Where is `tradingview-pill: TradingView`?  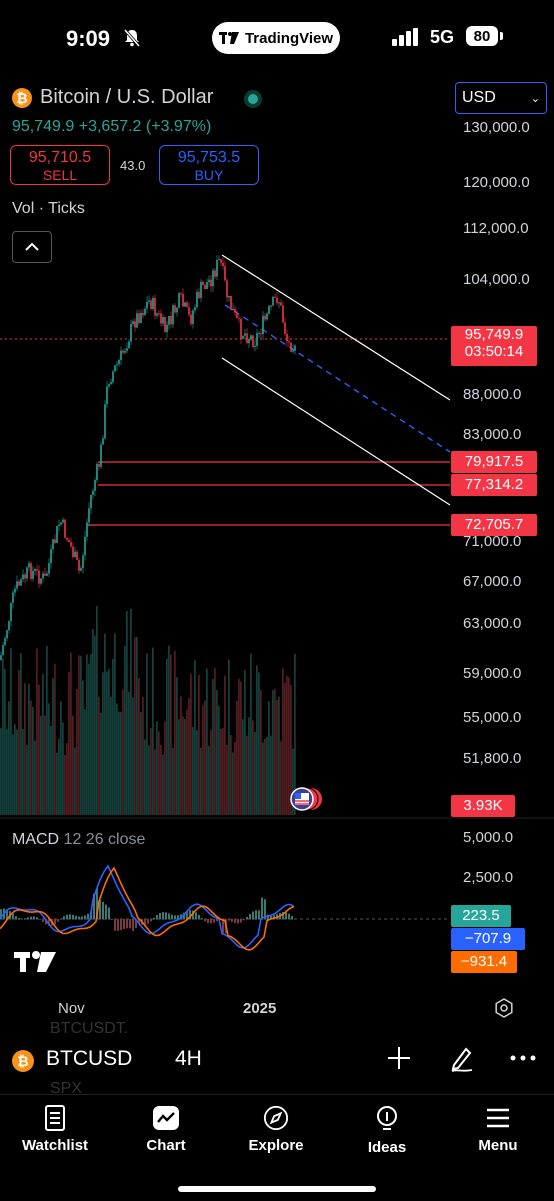
tradingview-pill: TradingView is located at coordinates (276, 38).